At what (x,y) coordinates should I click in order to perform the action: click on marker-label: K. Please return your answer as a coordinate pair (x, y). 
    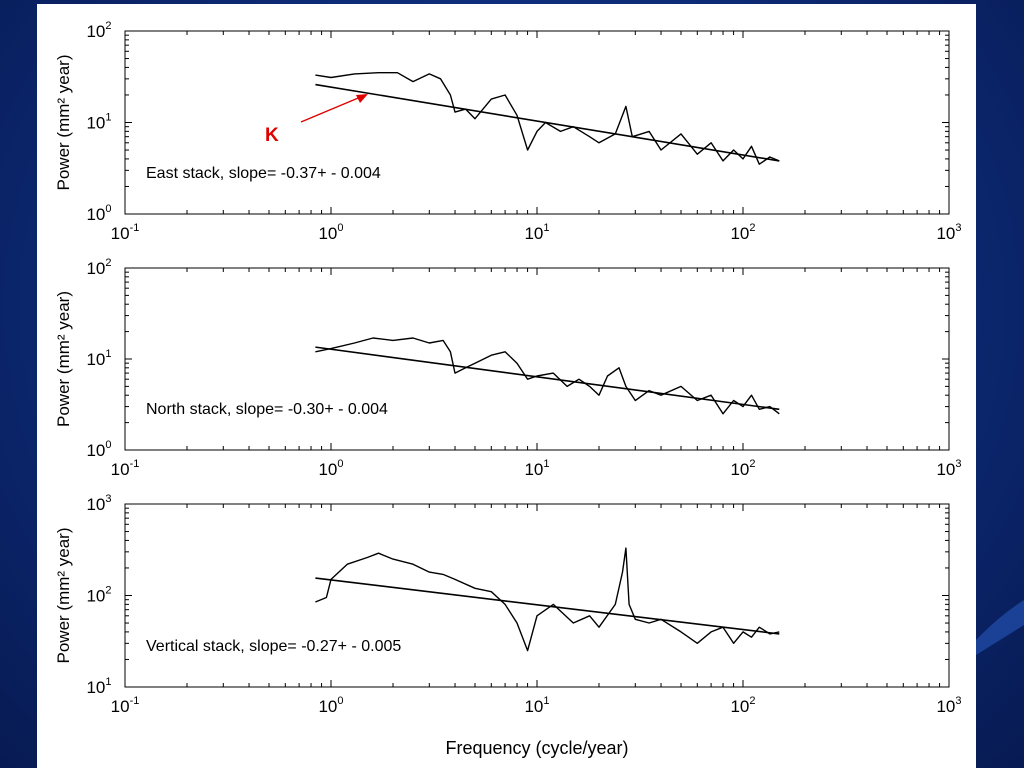
    Looking at the image, I should click on (272, 135).